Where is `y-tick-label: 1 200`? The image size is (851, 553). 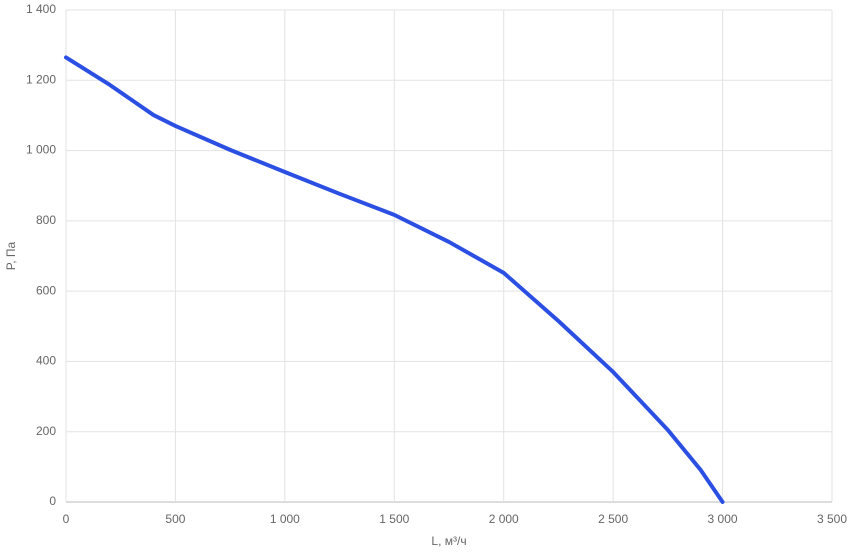 y-tick-label: 1 200 is located at coordinates (41, 79).